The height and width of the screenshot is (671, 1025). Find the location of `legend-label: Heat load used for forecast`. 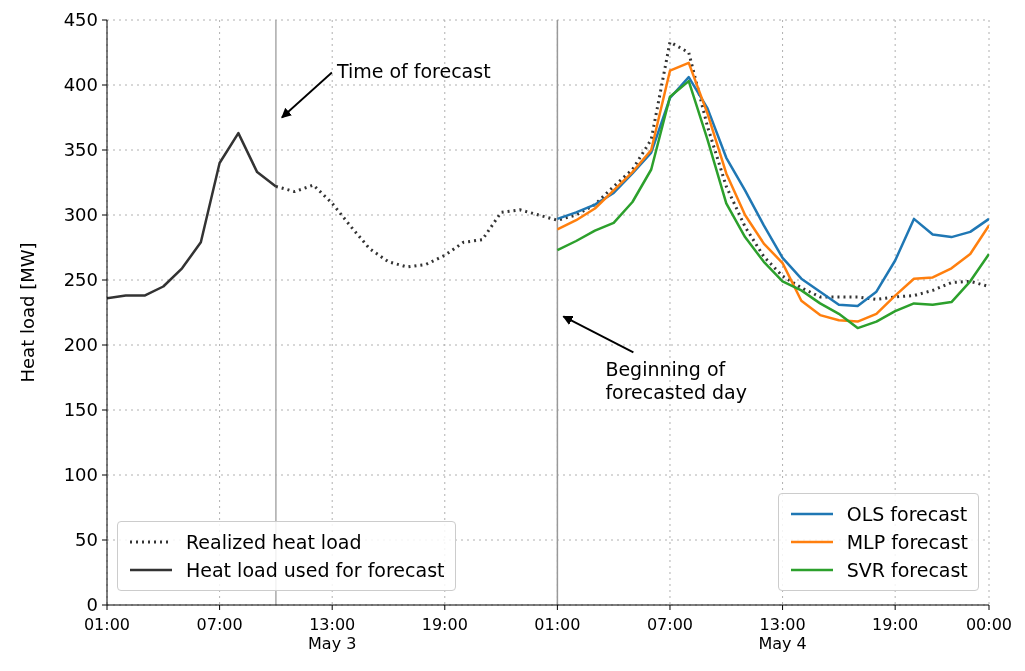

legend-label: Heat load used for forecast is located at coordinates (315, 570).